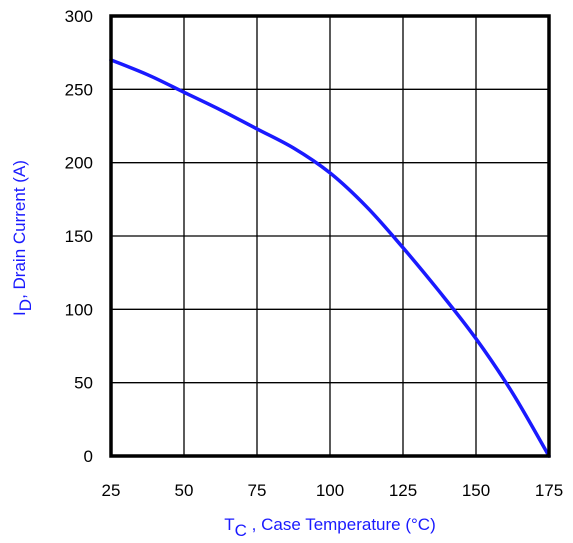 This screenshot has height=543, width=573. I want to click on x-tick-label: 75, so click(257, 490).